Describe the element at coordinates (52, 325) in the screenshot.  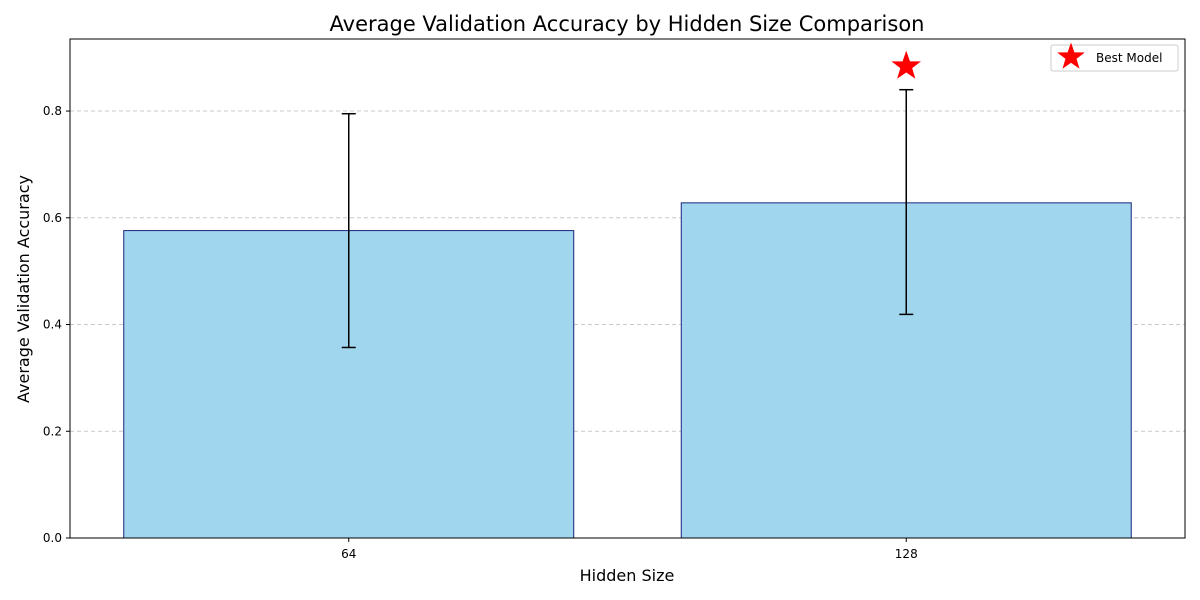
I see `y-tick-label: 0.4` at that location.